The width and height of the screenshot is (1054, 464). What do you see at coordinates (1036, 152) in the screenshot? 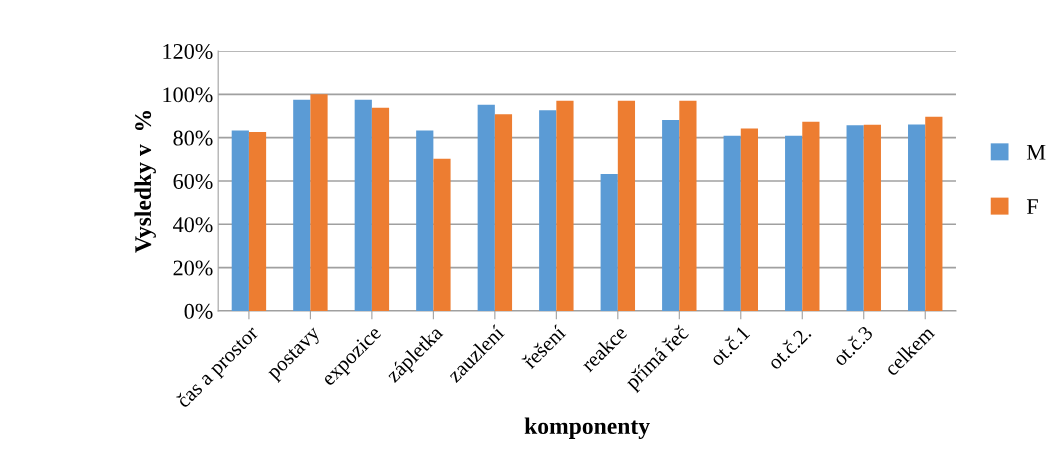
I see `legend-label: M` at bounding box center [1036, 152].